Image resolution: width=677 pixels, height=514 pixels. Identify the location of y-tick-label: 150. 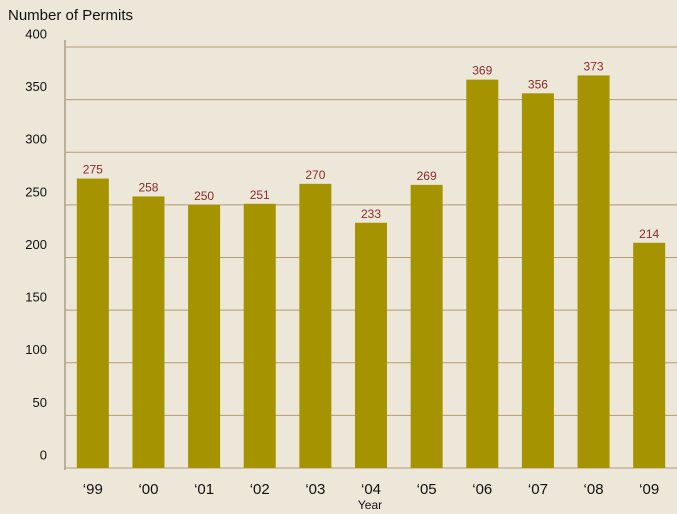
(36, 297).